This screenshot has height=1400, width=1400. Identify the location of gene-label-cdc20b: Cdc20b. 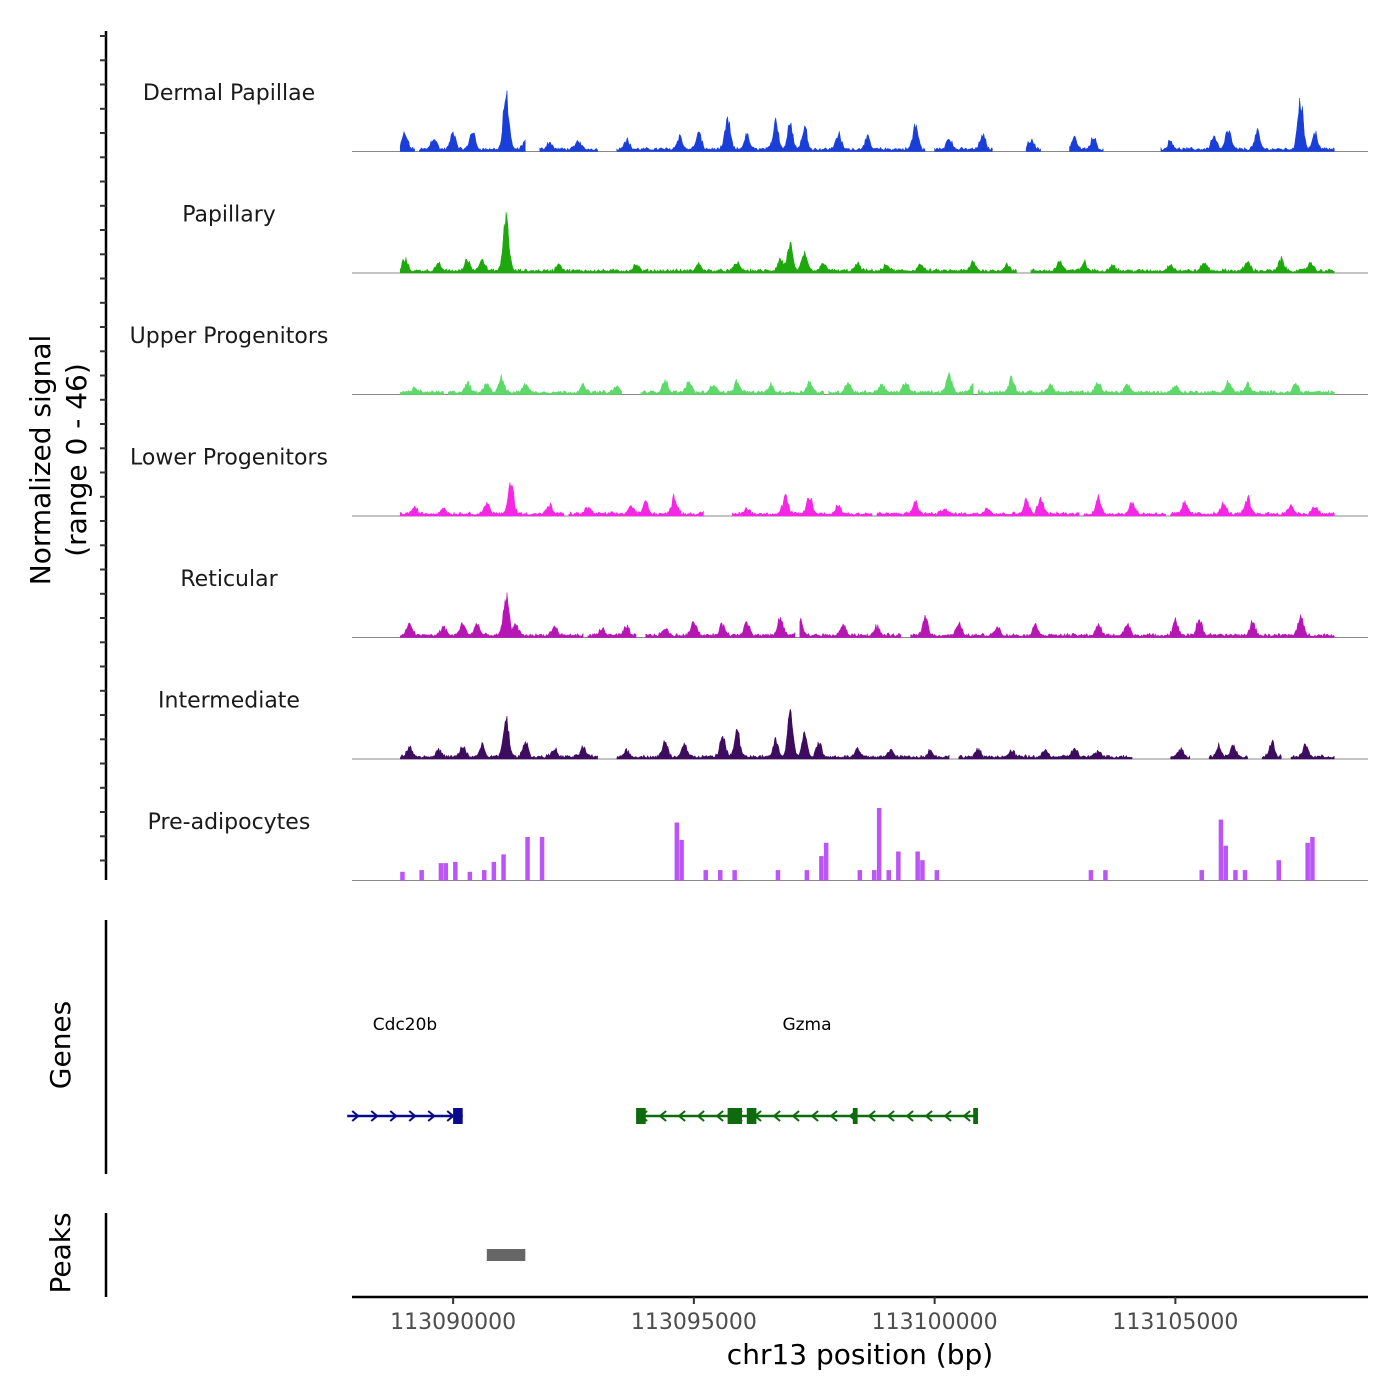
(405, 1025).